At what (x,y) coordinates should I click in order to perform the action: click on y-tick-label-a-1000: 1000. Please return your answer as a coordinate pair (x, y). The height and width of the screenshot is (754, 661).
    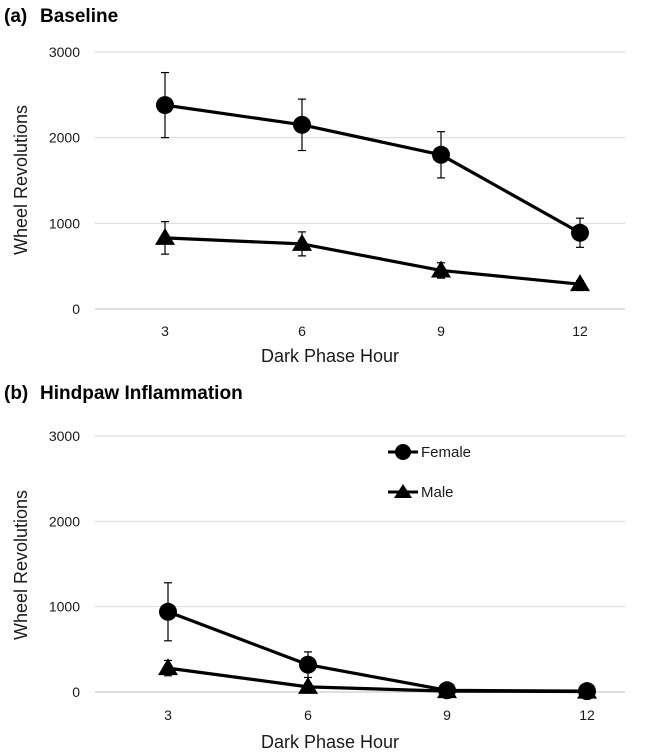
    Looking at the image, I should click on (64, 223).